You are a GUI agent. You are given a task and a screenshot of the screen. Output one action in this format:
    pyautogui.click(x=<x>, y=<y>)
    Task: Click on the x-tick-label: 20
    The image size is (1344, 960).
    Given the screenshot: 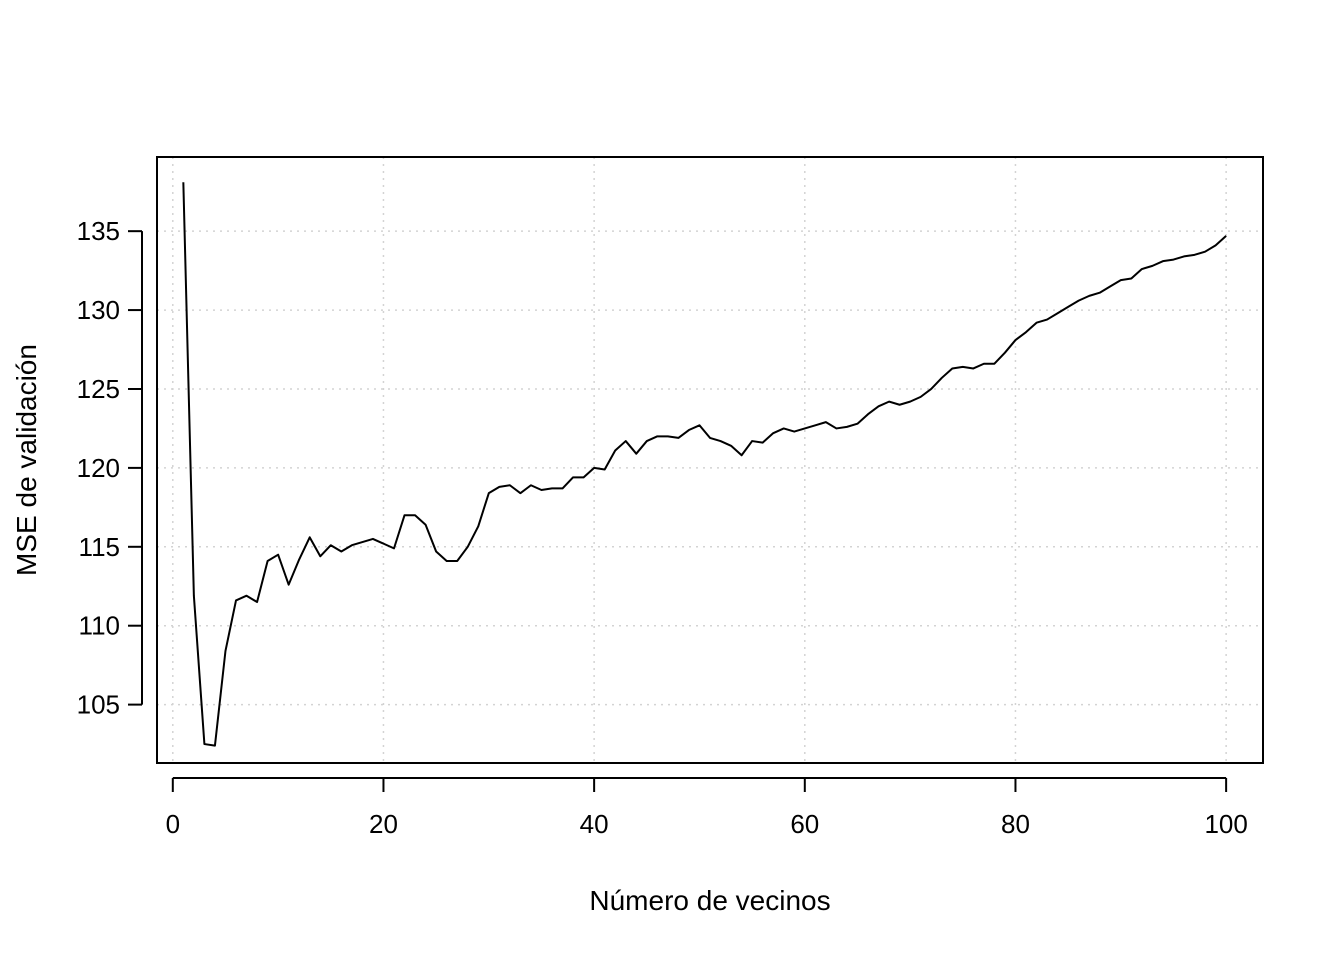 What is the action you would take?
    pyautogui.click(x=383, y=824)
    